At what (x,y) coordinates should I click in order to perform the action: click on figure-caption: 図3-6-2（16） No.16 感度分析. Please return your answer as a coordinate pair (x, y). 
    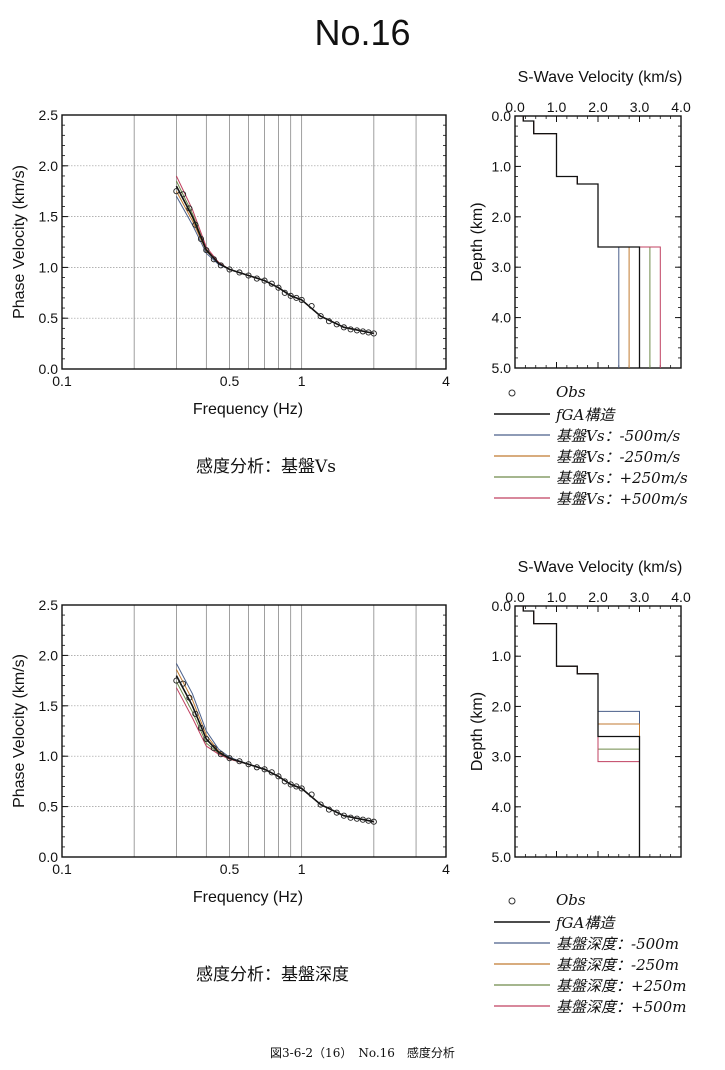
    Looking at the image, I should click on (362, 1053).